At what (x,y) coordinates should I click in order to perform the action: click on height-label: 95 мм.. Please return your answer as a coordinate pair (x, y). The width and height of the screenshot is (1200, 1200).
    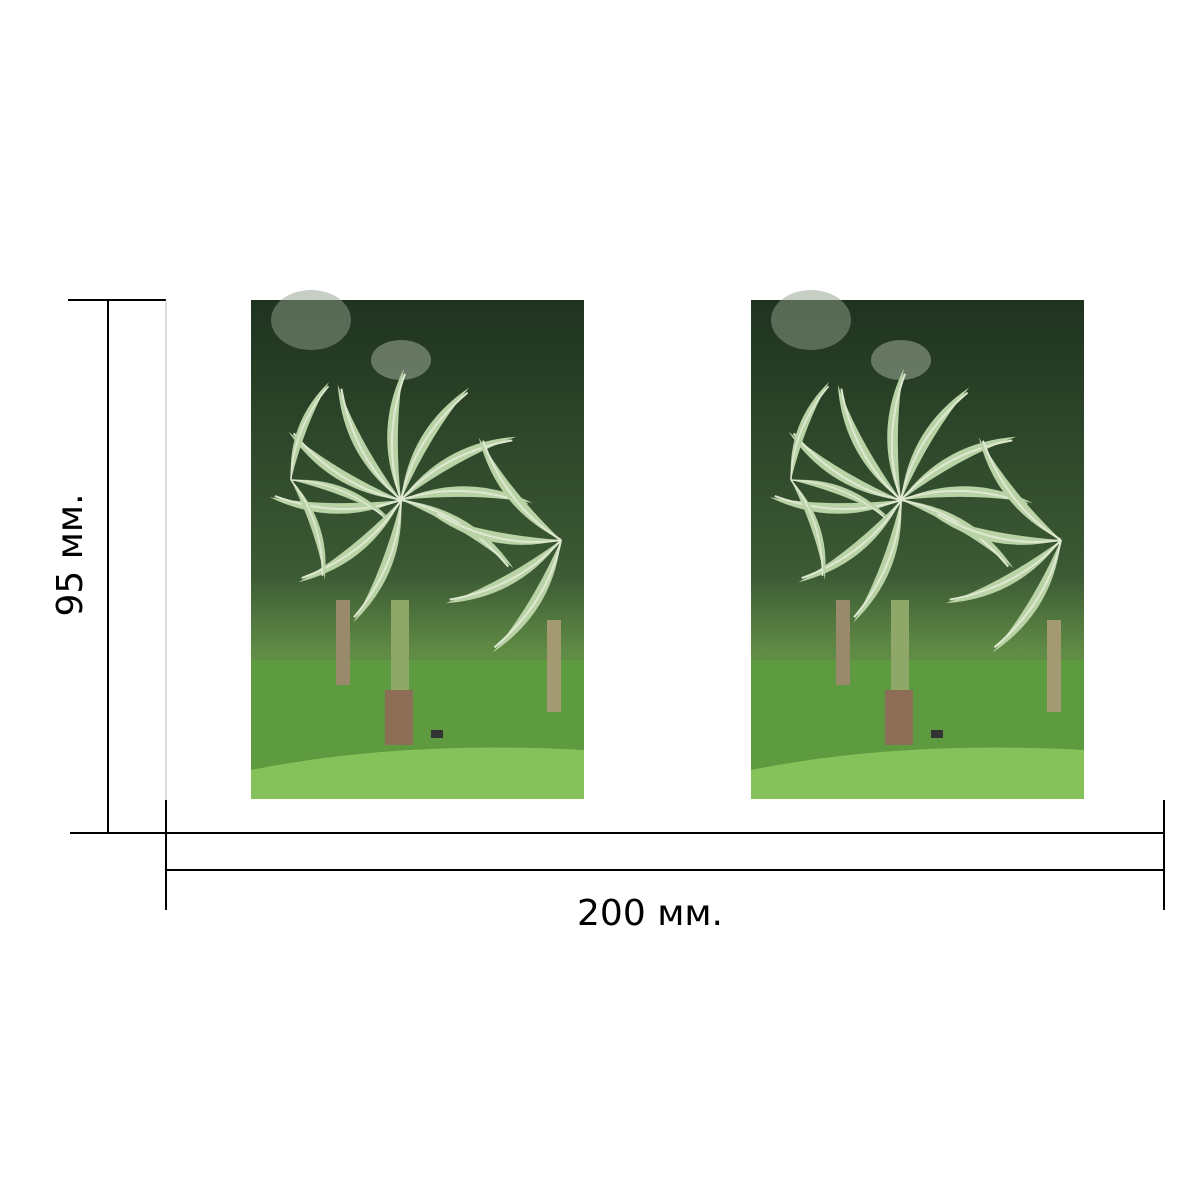
    Looking at the image, I should click on (70, 554).